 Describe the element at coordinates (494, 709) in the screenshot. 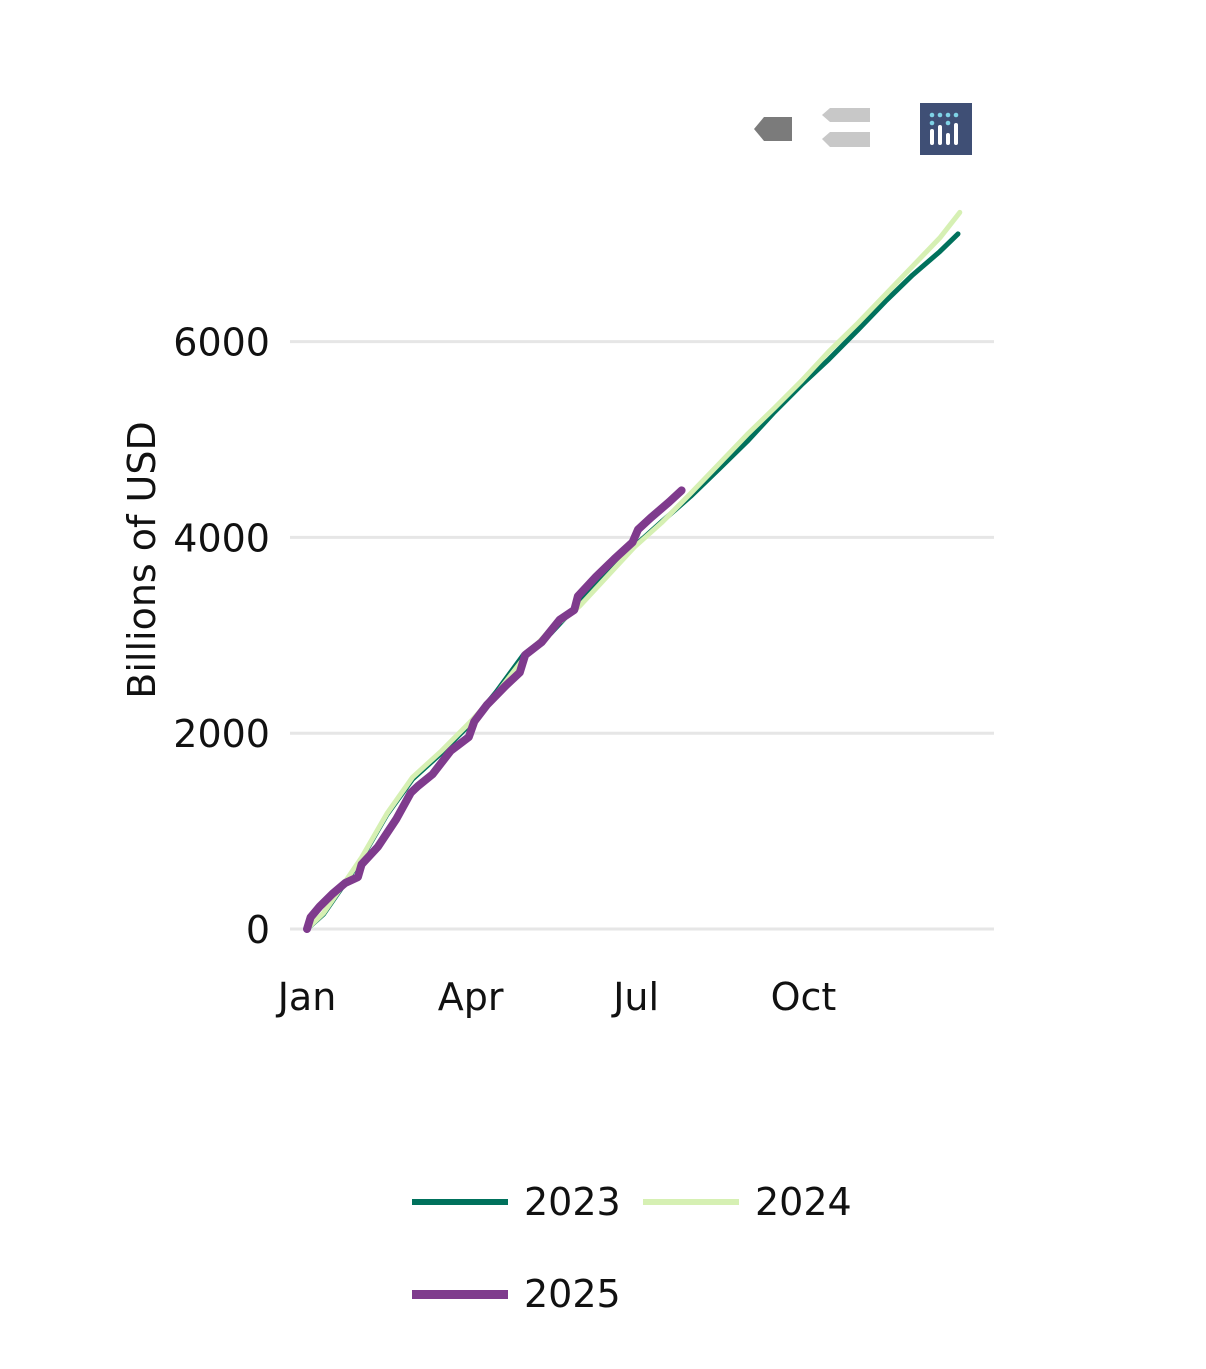

I see `series-line-2025` at that location.